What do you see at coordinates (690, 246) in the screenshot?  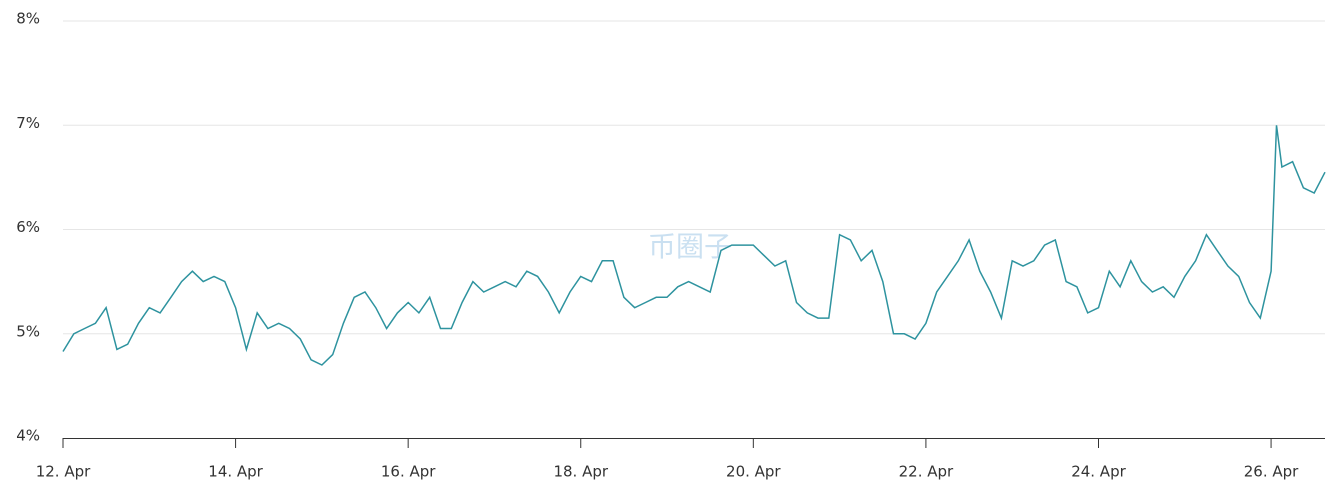 I see `watermark: 币圈子` at bounding box center [690, 246].